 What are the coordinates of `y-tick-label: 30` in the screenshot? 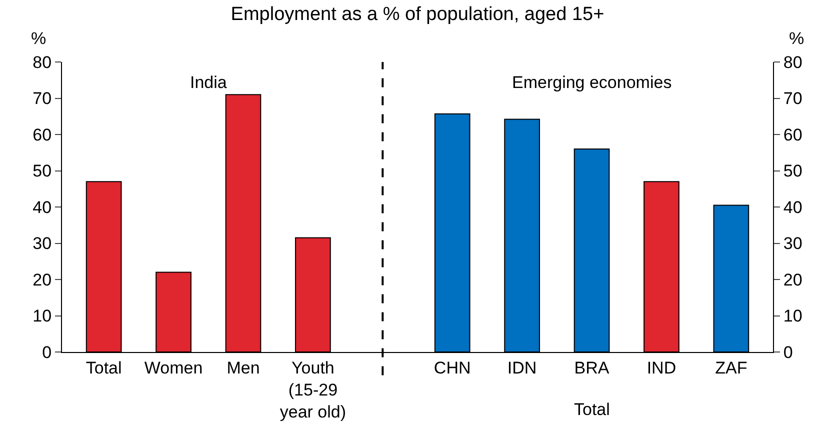 It's located at (42, 244).